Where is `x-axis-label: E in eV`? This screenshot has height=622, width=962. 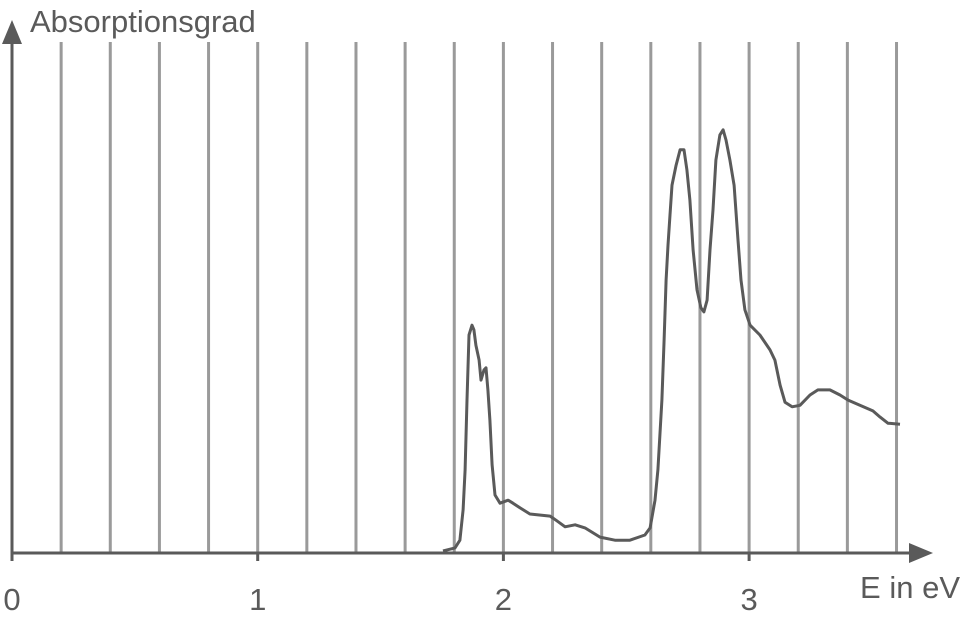
x-axis-label: E in eV is located at coordinates (910, 587).